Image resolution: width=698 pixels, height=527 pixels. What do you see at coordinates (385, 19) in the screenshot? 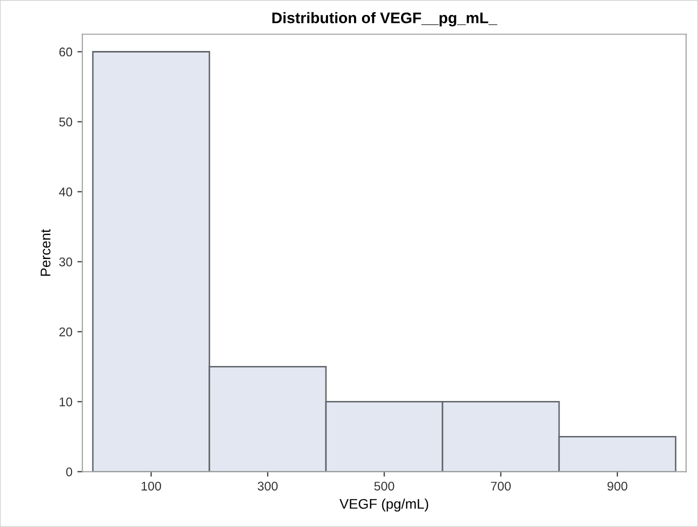
I see `chart-title: Distribution of VEGF__pg_mL_` at bounding box center [385, 19].